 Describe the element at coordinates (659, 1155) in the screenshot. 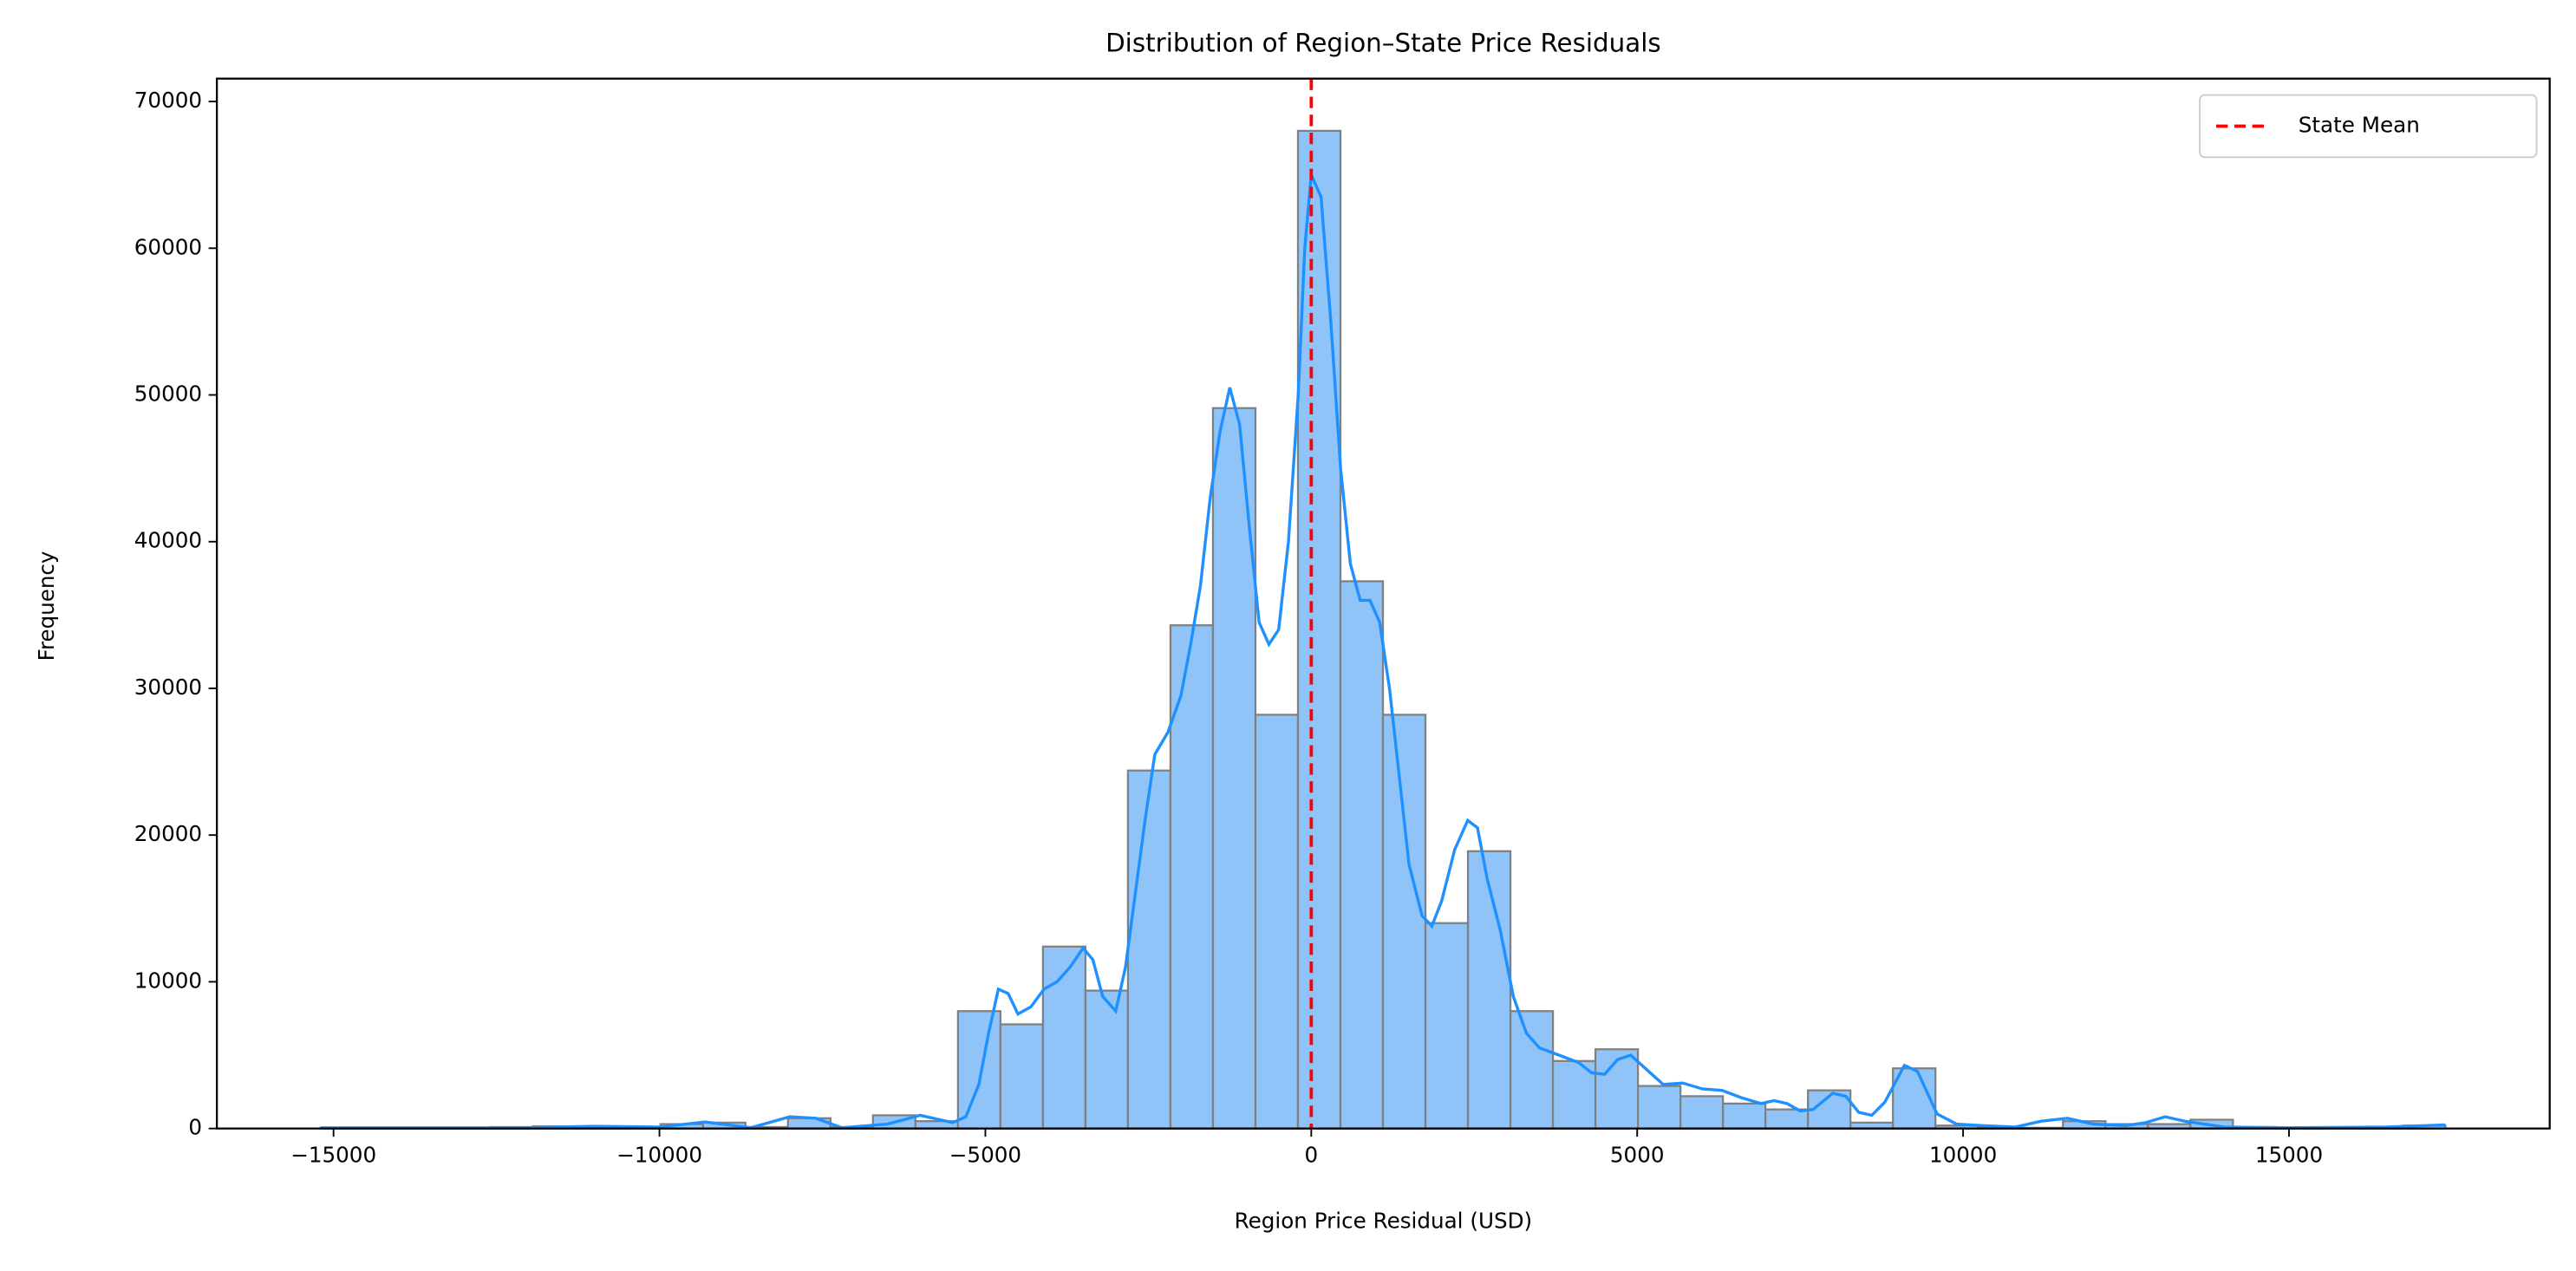

I see `x-tick-label: −10000` at that location.